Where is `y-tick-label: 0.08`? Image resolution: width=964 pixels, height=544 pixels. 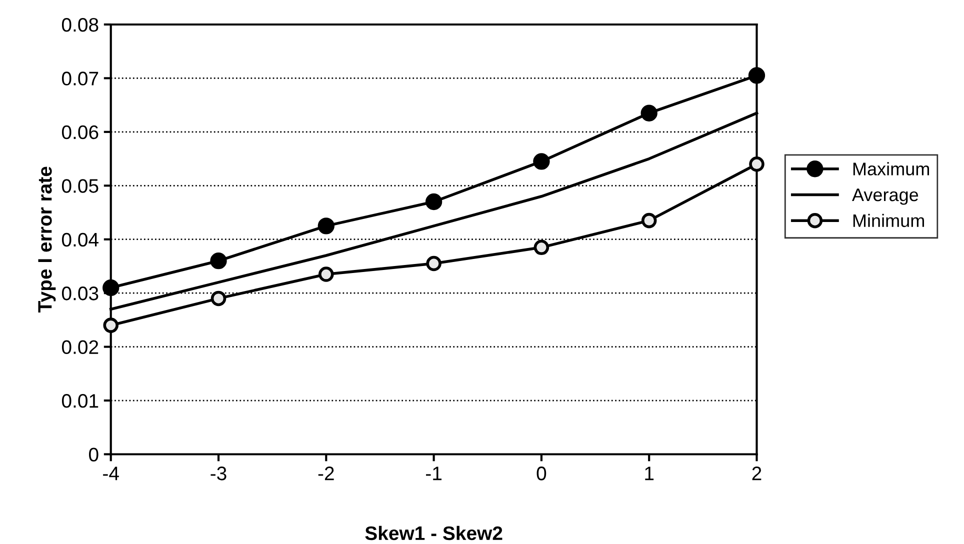 y-tick-label: 0.08 is located at coordinates (80, 25).